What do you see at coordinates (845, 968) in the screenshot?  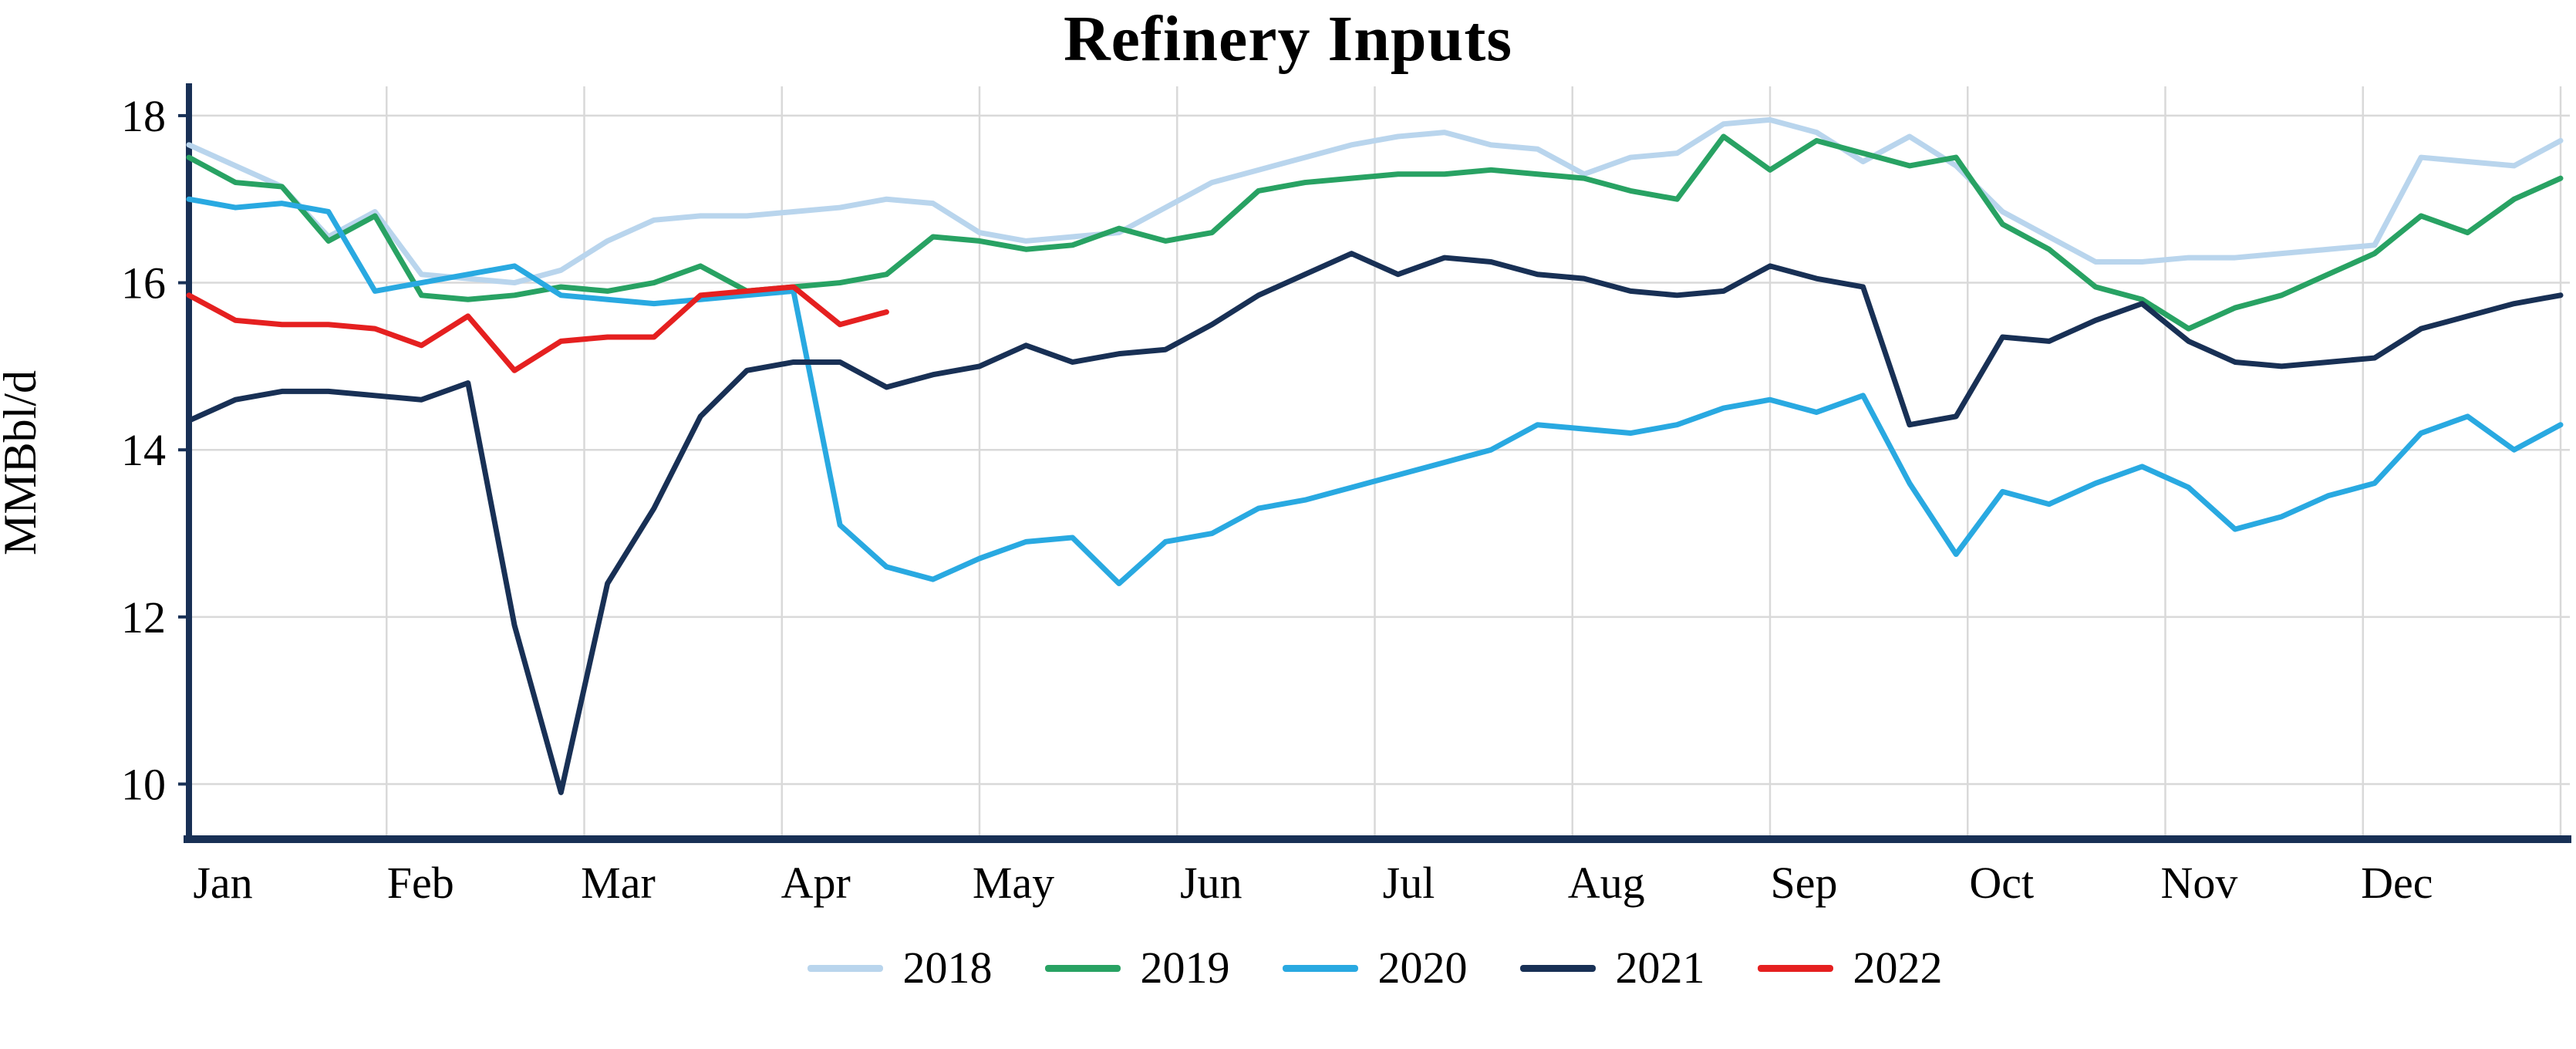 I see `legend-swatch-2018` at bounding box center [845, 968].